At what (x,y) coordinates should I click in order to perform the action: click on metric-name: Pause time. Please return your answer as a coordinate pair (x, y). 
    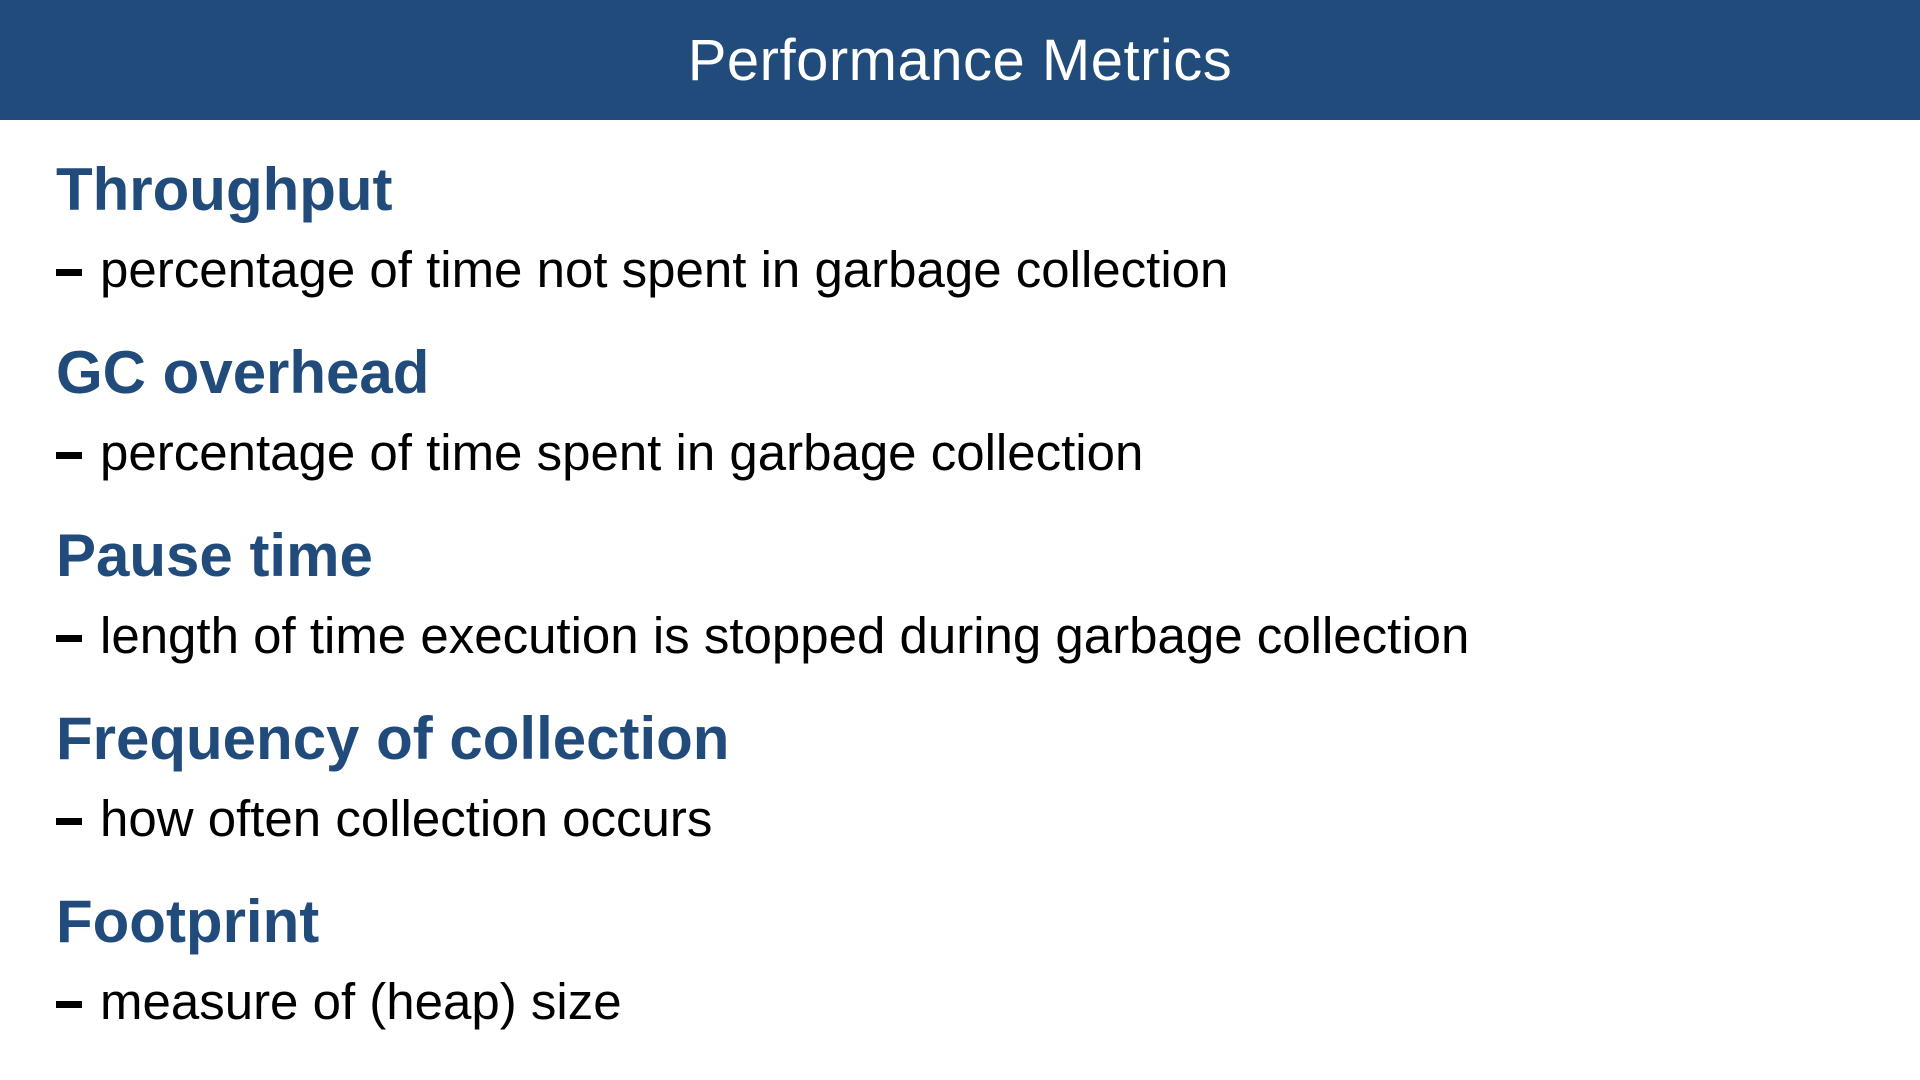
    Looking at the image, I should click on (214, 555).